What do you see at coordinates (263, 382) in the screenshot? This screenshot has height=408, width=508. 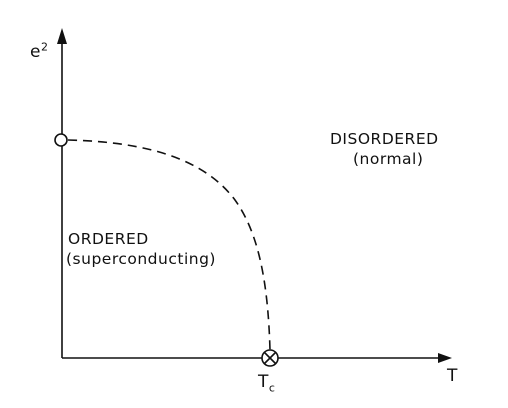 I see `critical-temperature-main: T` at bounding box center [263, 382].